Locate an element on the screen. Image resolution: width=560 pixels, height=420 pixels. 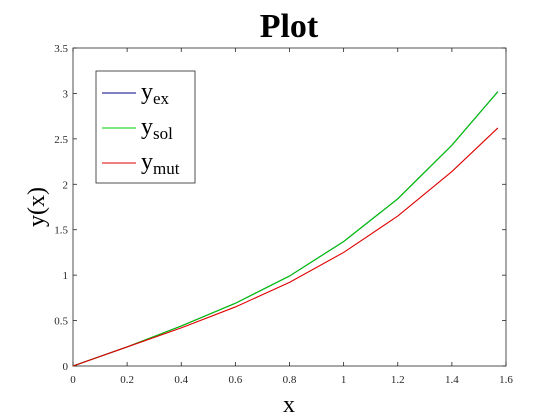
y-tick-label: 0 is located at coordinates (66, 367).